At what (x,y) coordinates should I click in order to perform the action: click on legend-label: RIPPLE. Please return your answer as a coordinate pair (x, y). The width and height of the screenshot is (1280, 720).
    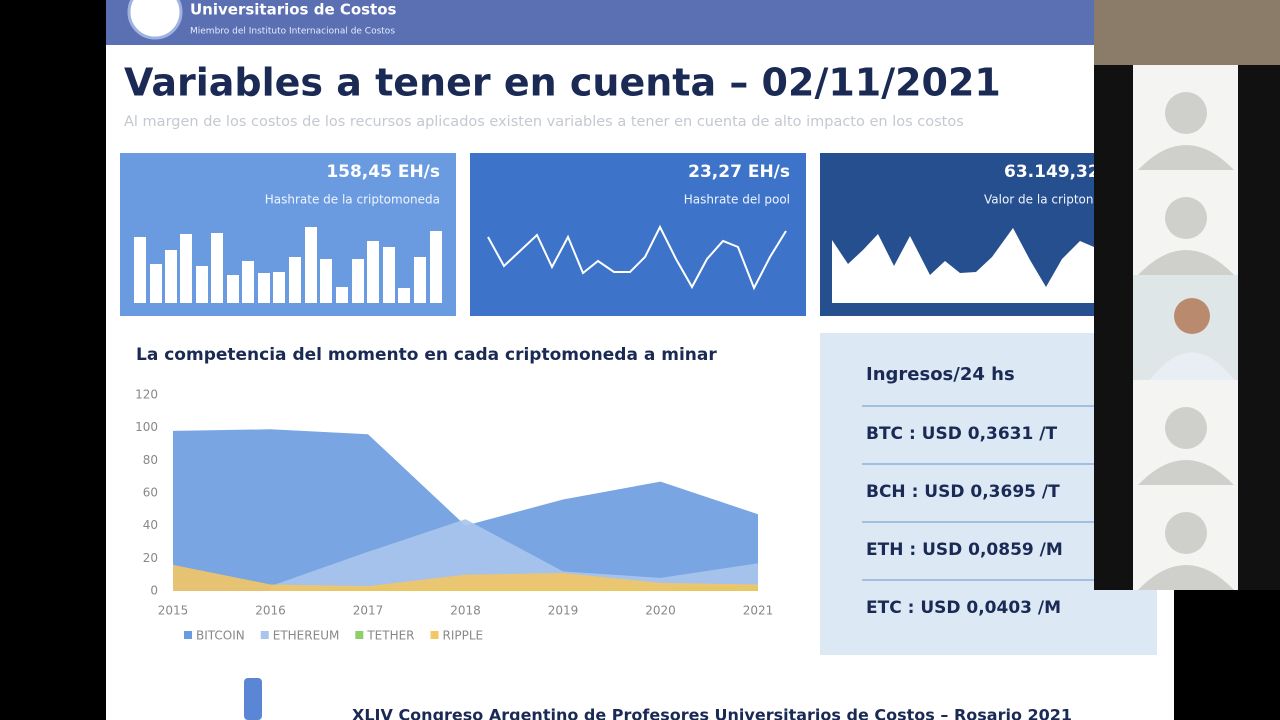
    Looking at the image, I should click on (463, 636).